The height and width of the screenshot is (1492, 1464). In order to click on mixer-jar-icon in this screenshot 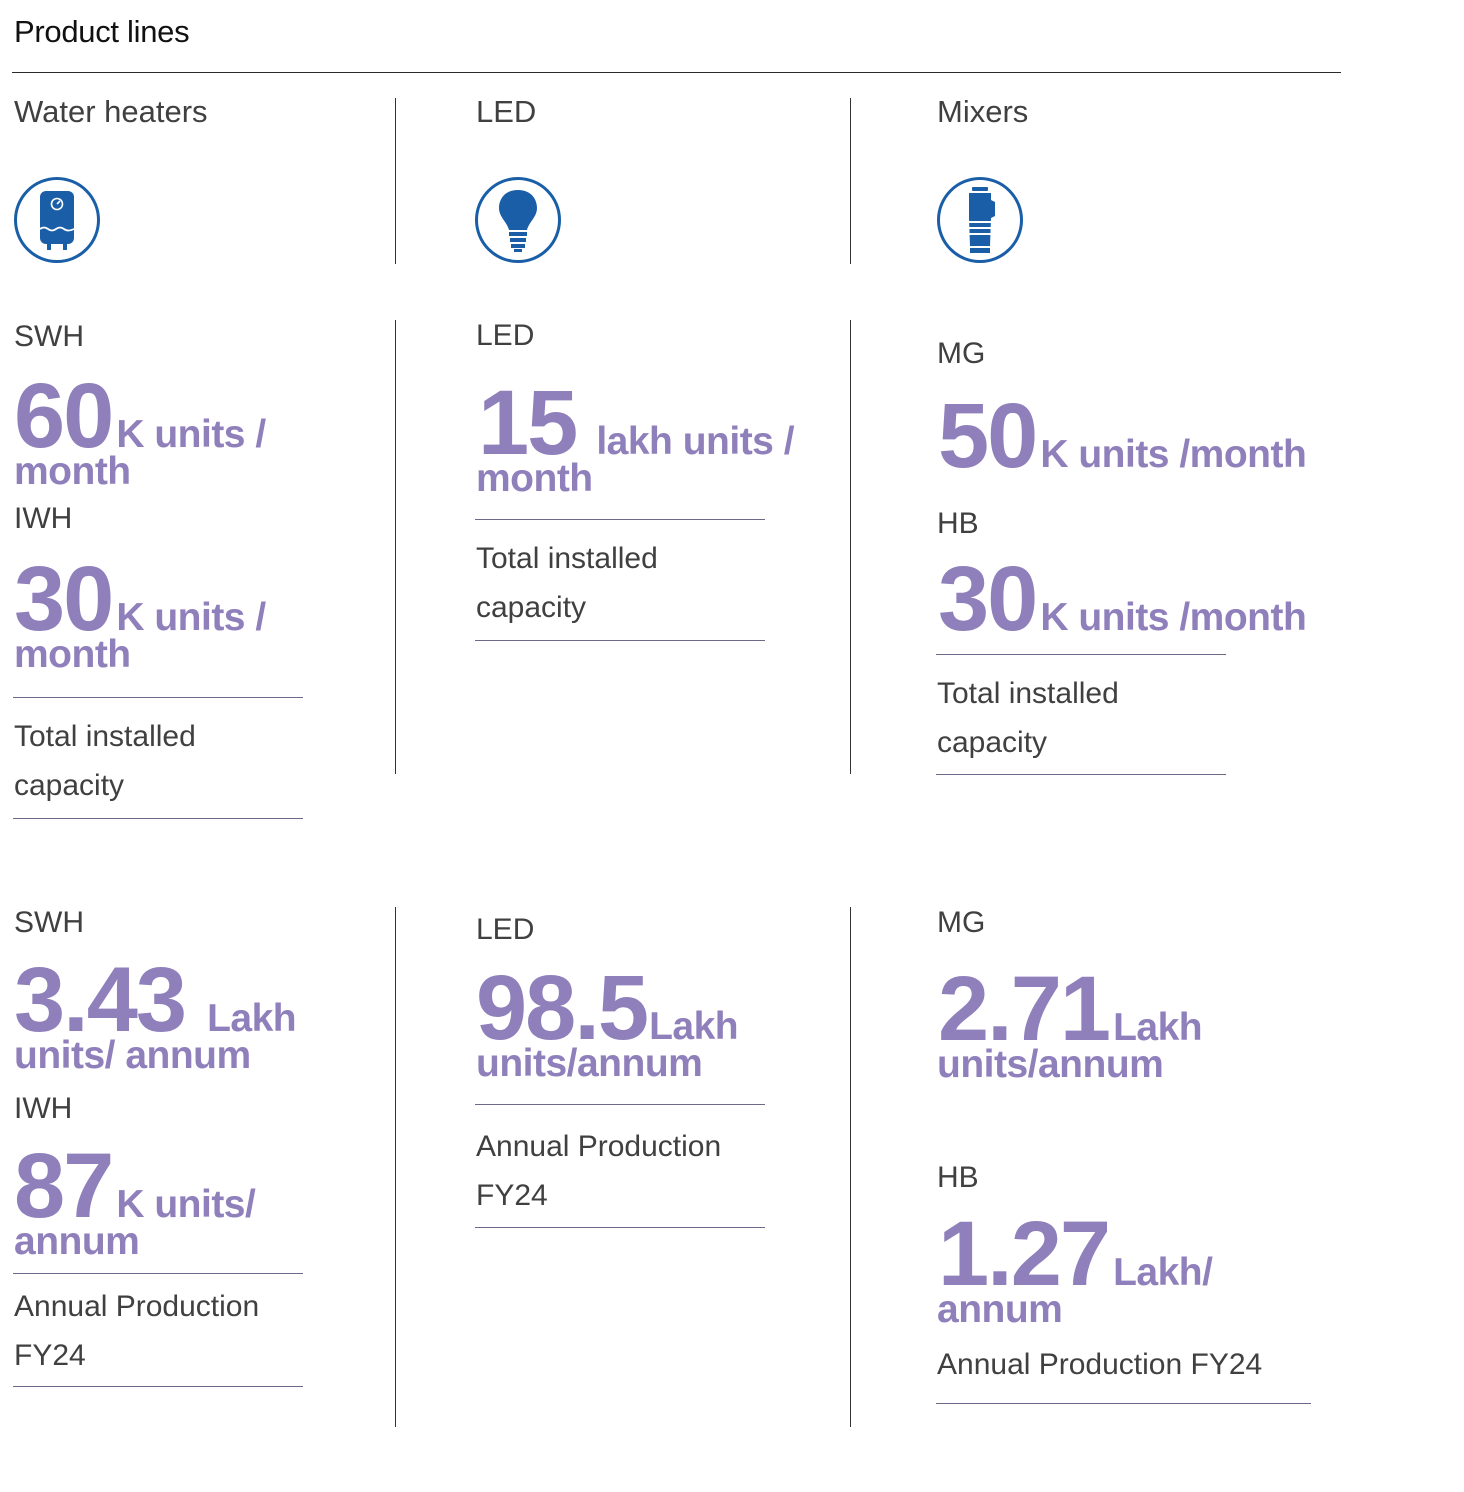, I will do `click(980, 220)`.